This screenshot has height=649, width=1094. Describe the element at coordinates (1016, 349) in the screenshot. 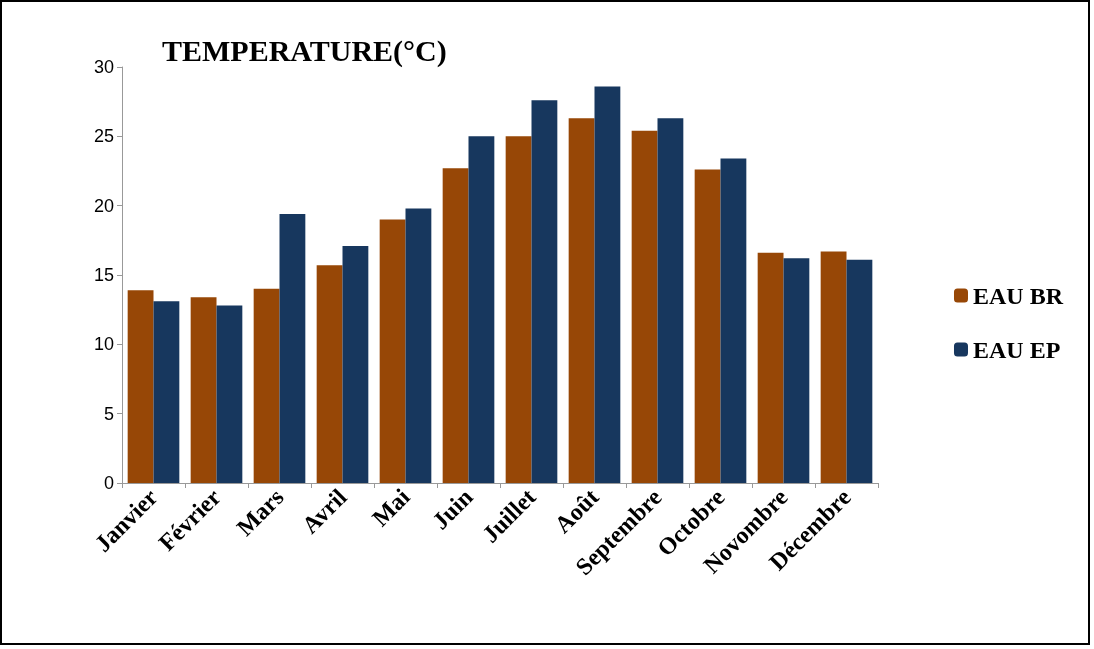

I see `legend-label: EAU EP` at that location.